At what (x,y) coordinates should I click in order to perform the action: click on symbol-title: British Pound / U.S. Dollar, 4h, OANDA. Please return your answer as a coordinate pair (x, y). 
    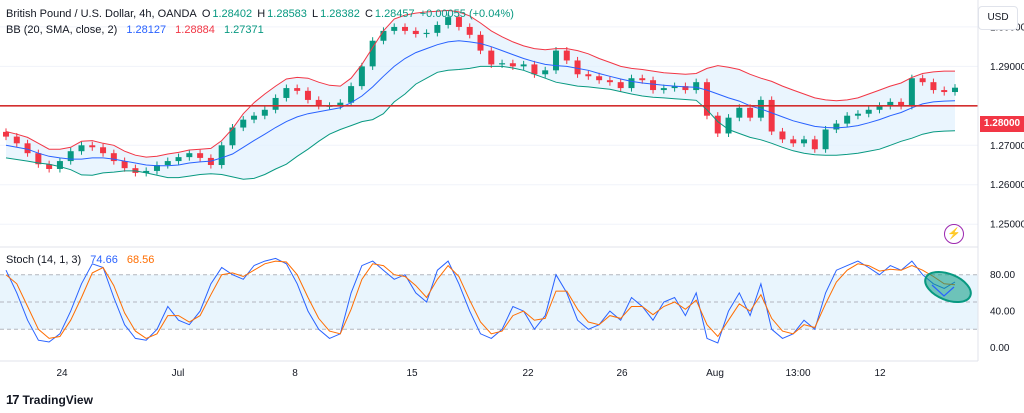
    Looking at the image, I should click on (101, 14).